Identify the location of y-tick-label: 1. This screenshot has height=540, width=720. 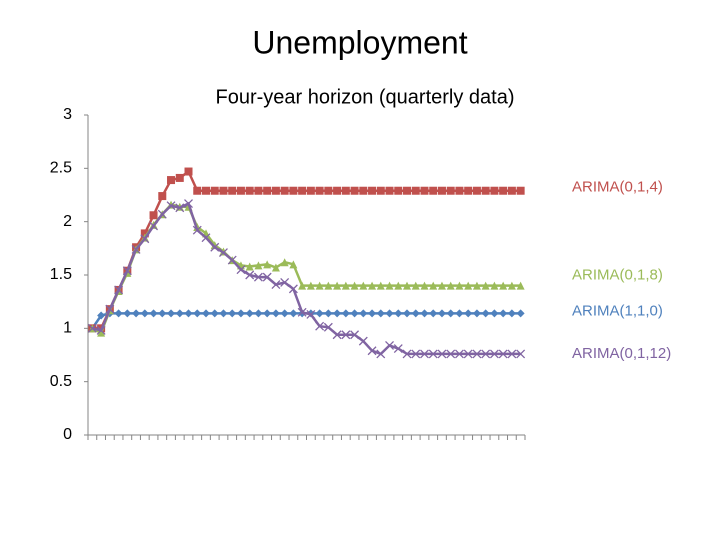
(67, 328).